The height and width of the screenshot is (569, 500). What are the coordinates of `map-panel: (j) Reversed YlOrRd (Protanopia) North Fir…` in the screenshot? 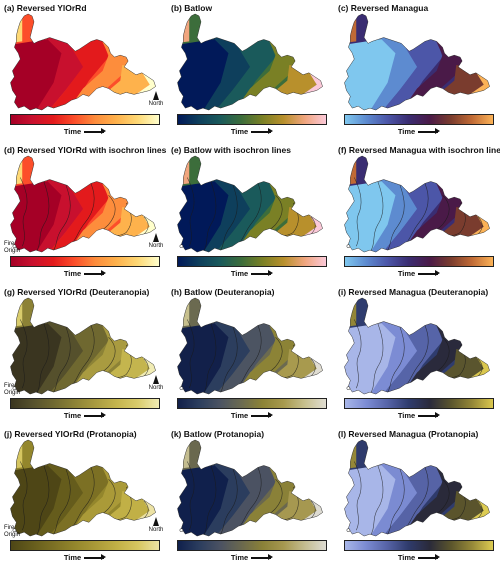 It's located at (84, 499).